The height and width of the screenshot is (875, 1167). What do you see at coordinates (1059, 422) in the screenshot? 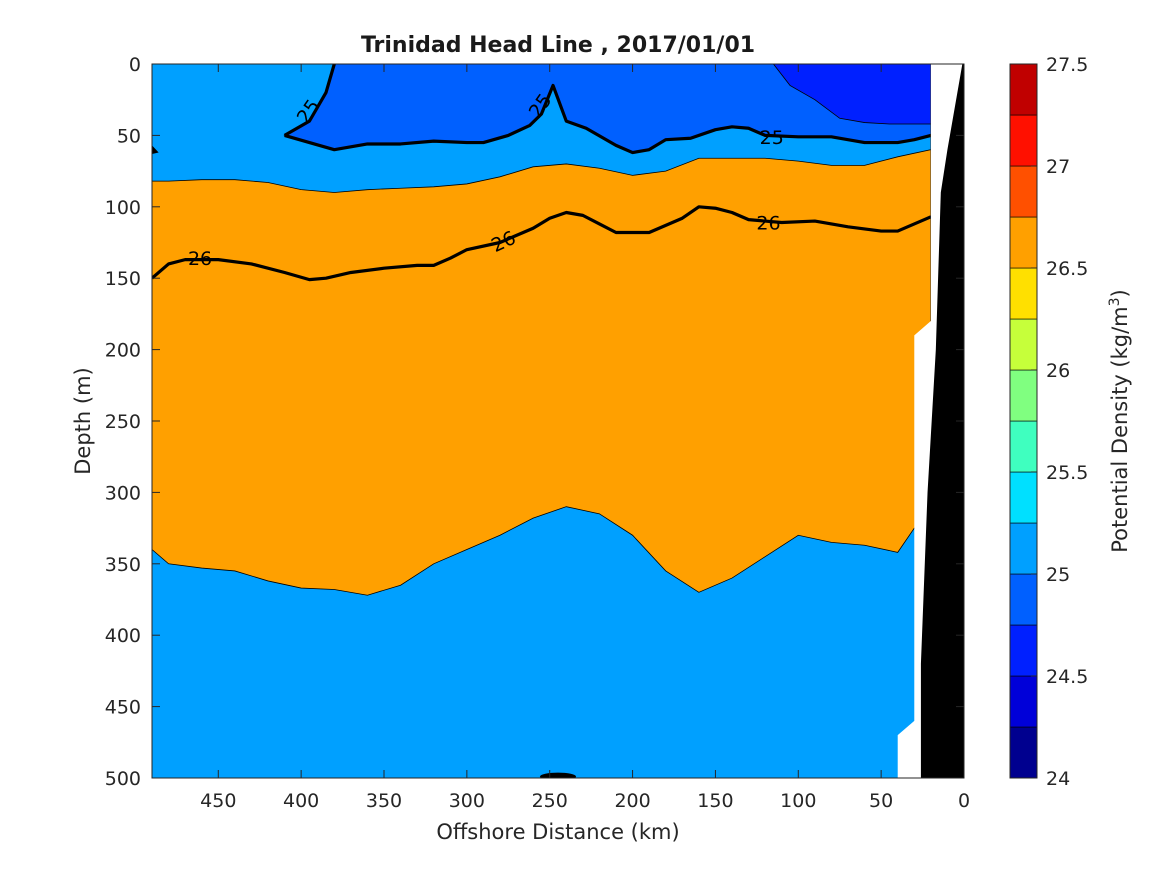
I see `colorbar-ticks: 24 24.5 25 25.5 26 26.5 27 27.5` at bounding box center [1059, 422].